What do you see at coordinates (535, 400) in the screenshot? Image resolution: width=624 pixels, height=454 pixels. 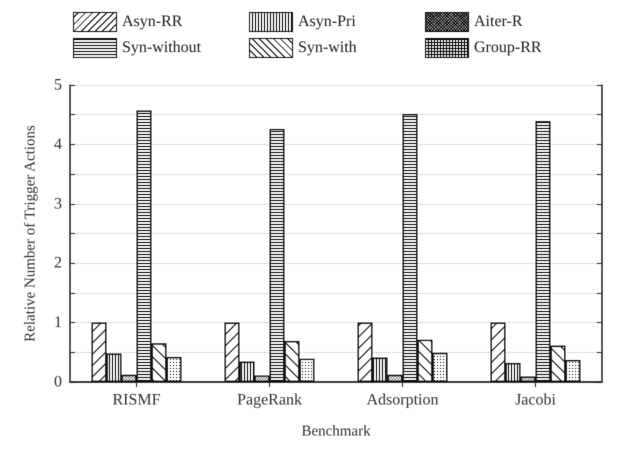 I see `x-tick-label: Jacobi` at bounding box center [535, 400].